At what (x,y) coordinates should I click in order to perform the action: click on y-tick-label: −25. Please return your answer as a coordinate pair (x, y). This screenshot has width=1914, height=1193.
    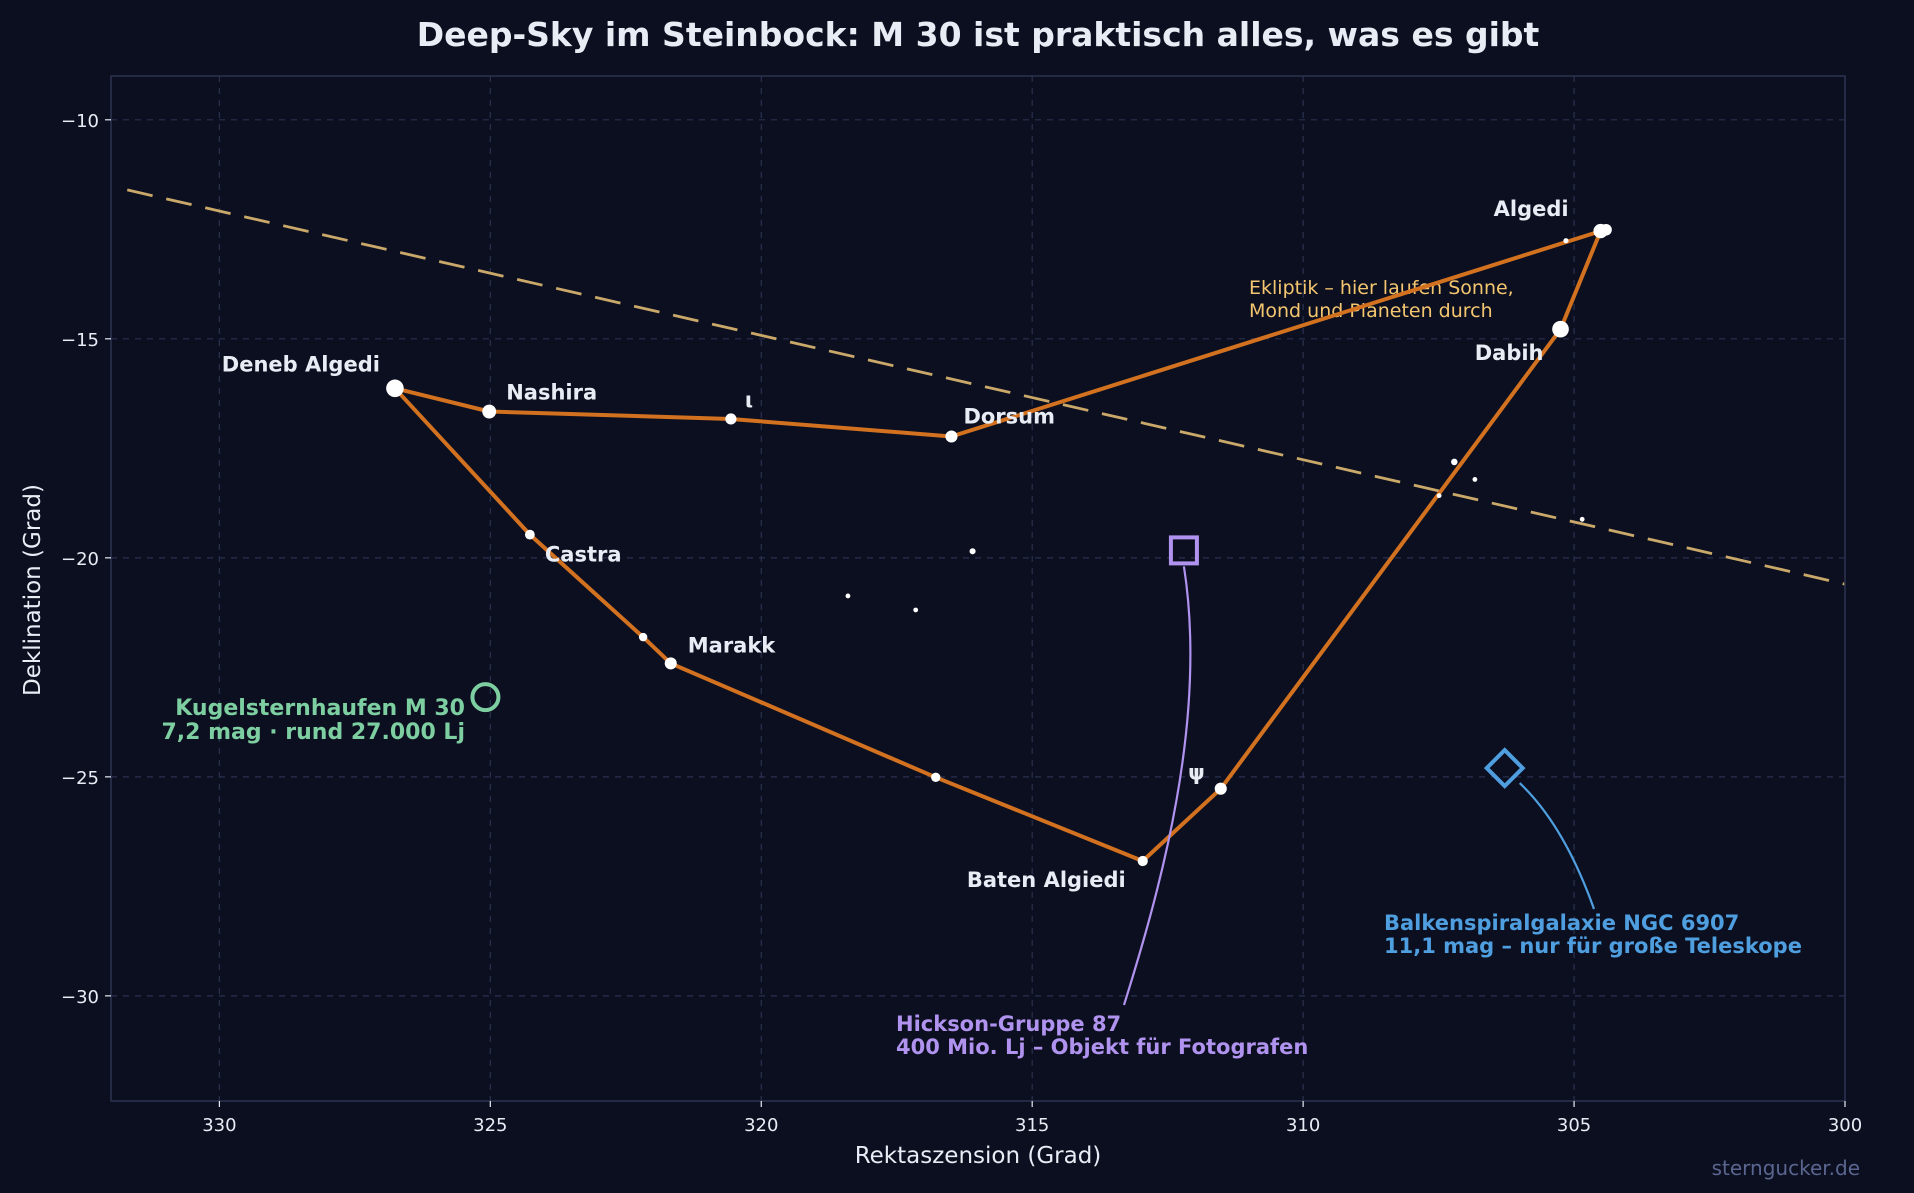
    Looking at the image, I should click on (80, 778).